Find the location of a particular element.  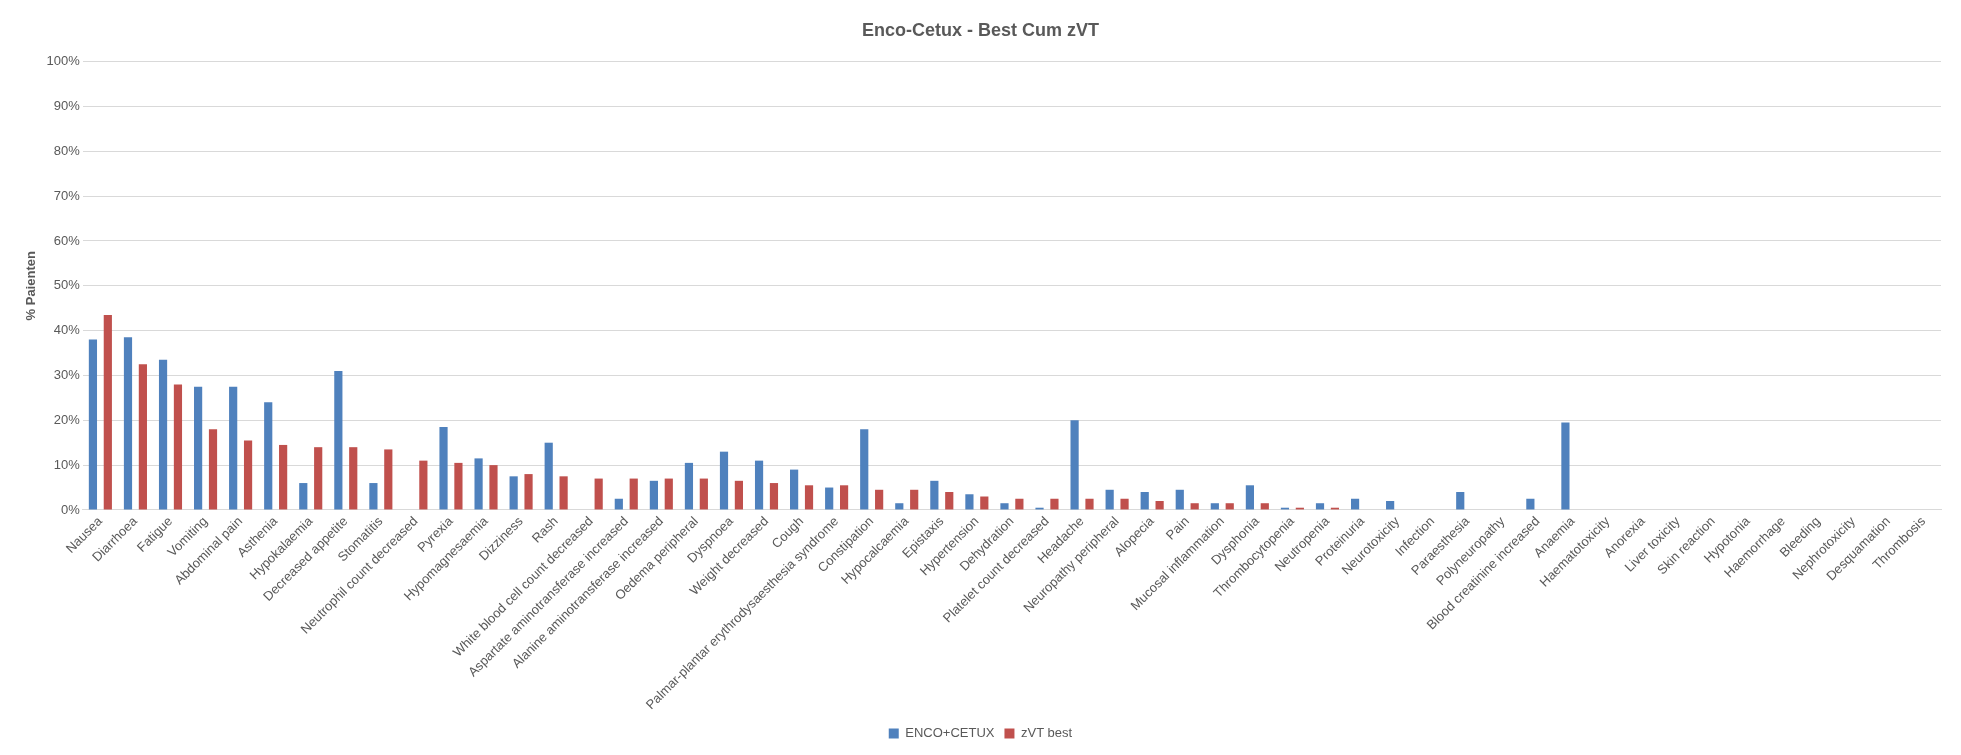

y-tick-label: 10% is located at coordinates (67, 464).